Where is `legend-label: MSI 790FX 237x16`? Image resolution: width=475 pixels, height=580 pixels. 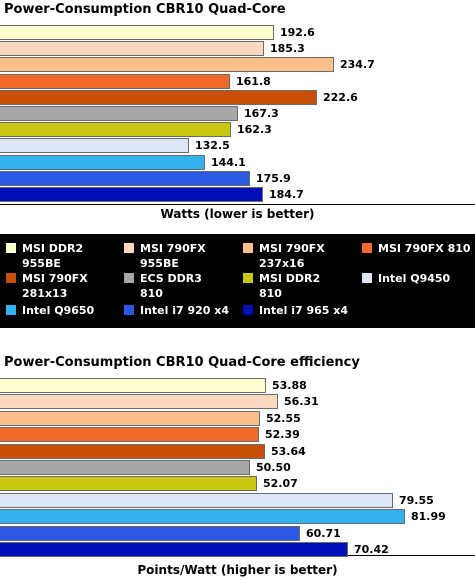 legend-label: MSI 790FX 237x16 is located at coordinates (292, 256).